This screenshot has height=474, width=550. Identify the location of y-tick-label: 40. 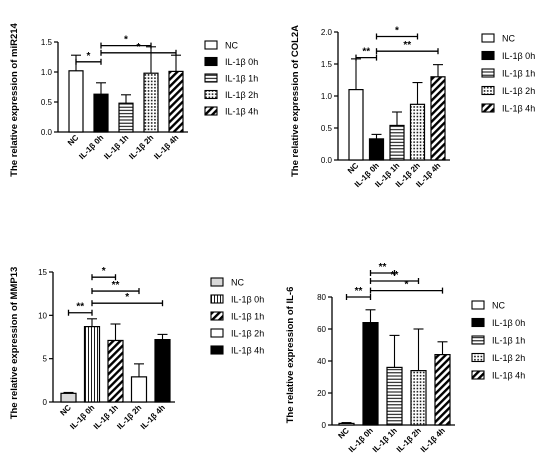
(321, 361).